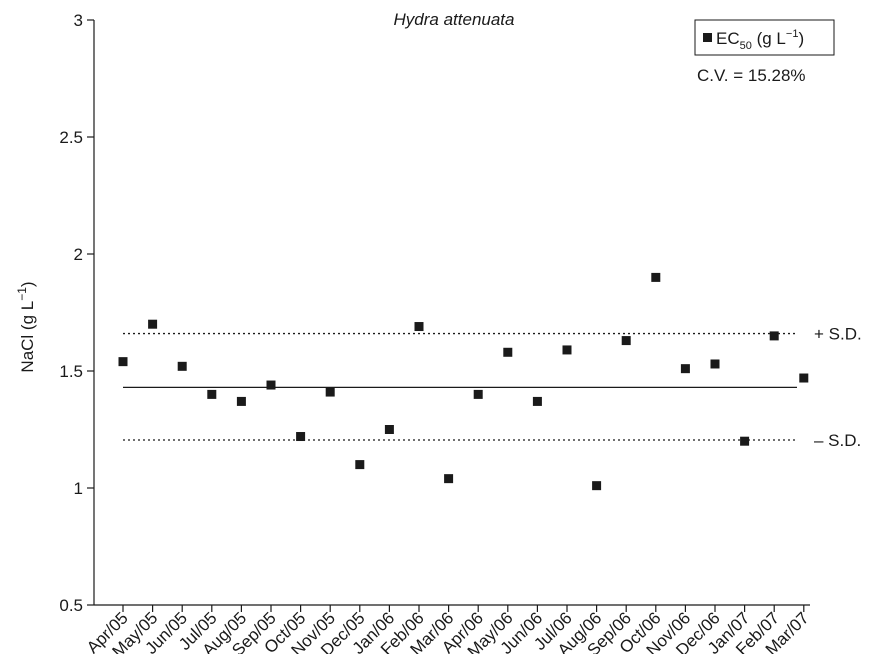 Image resolution: width=874 pixels, height=654 pixels. What do you see at coordinates (454, 19) in the screenshot?
I see `chart-title: Hydra attenuata` at bounding box center [454, 19].